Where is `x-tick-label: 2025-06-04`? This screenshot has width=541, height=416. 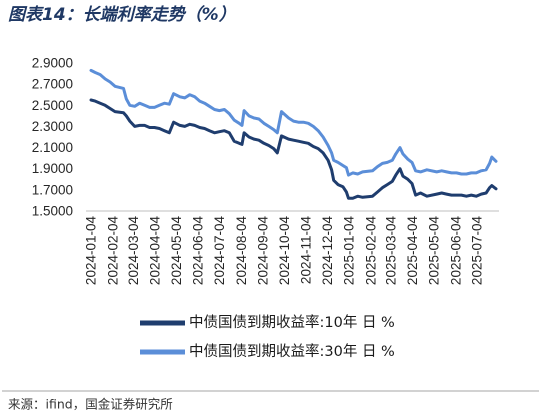 x-tick-label: 2025-06-04 is located at coordinates (455, 251).